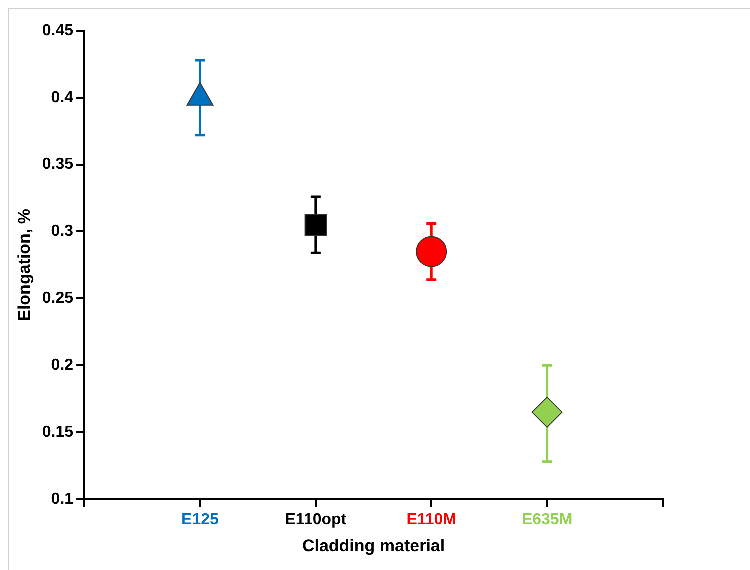  What do you see at coordinates (24, 265) in the screenshot?
I see `y-axis-title: Elongation, %` at bounding box center [24, 265].